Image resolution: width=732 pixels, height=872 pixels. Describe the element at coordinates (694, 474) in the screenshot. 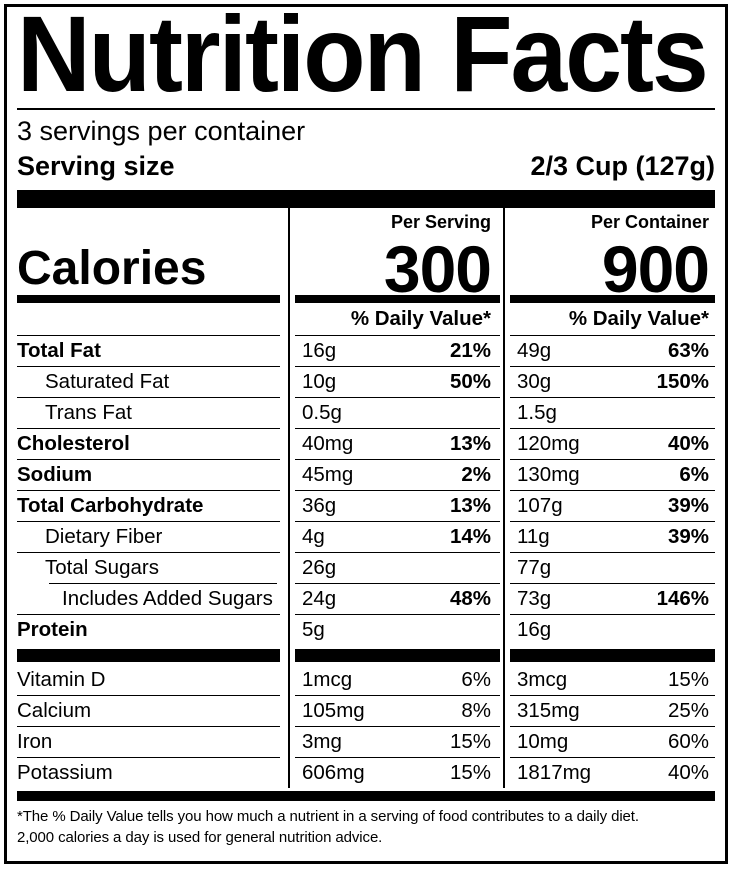

I see `per-container-dv: 6%` at that location.